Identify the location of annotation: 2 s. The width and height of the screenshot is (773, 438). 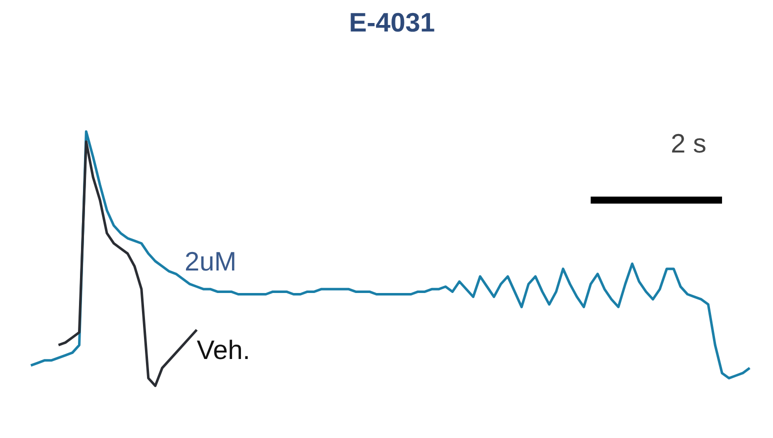
(688, 143).